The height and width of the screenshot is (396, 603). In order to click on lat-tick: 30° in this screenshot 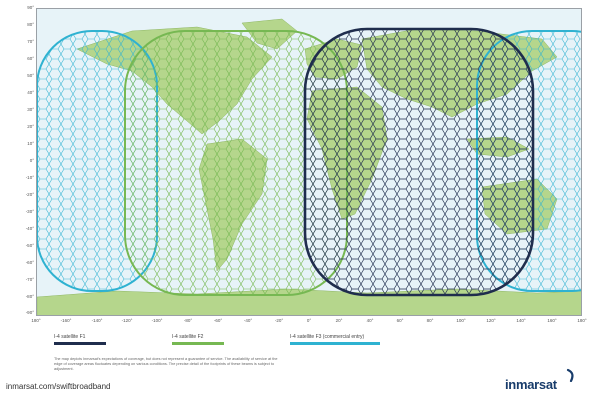, I will do `click(30, 109)`.